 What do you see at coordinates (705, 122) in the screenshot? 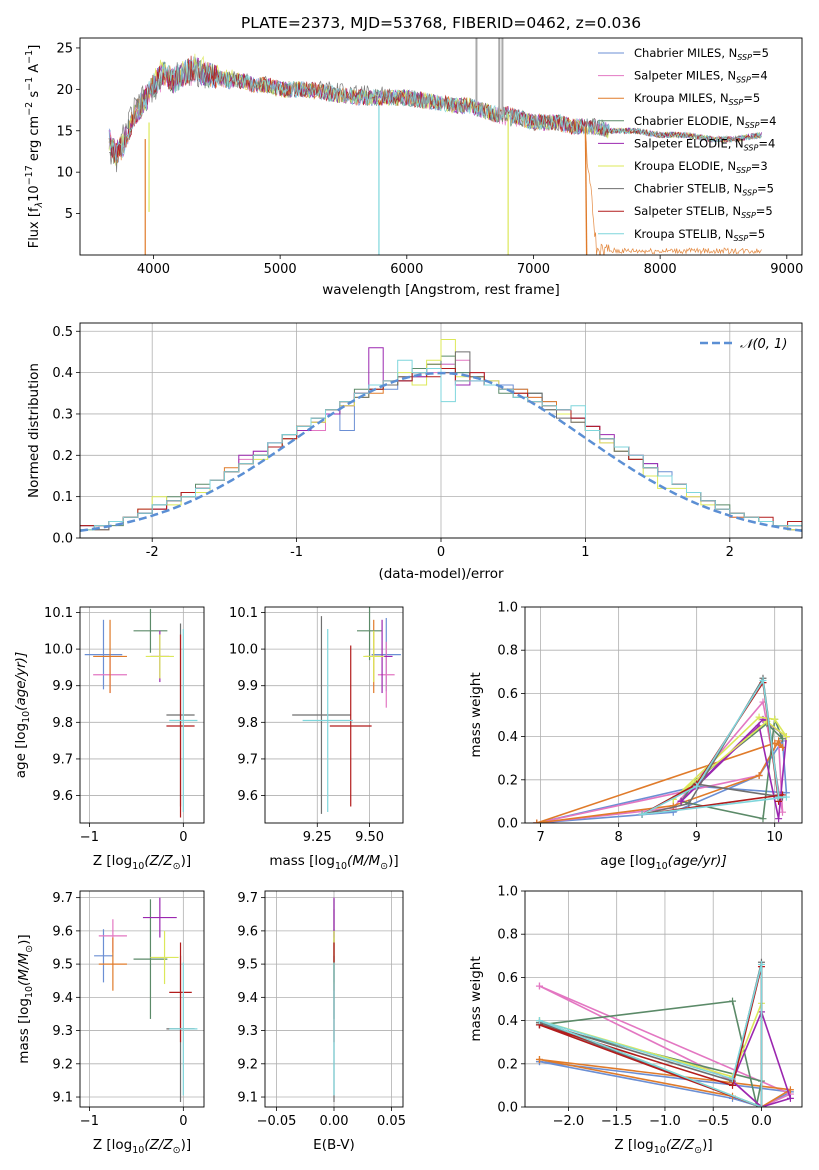
I see `legend-entry: Chabrier ELODIE, NSSP=4` at bounding box center [705, 122].